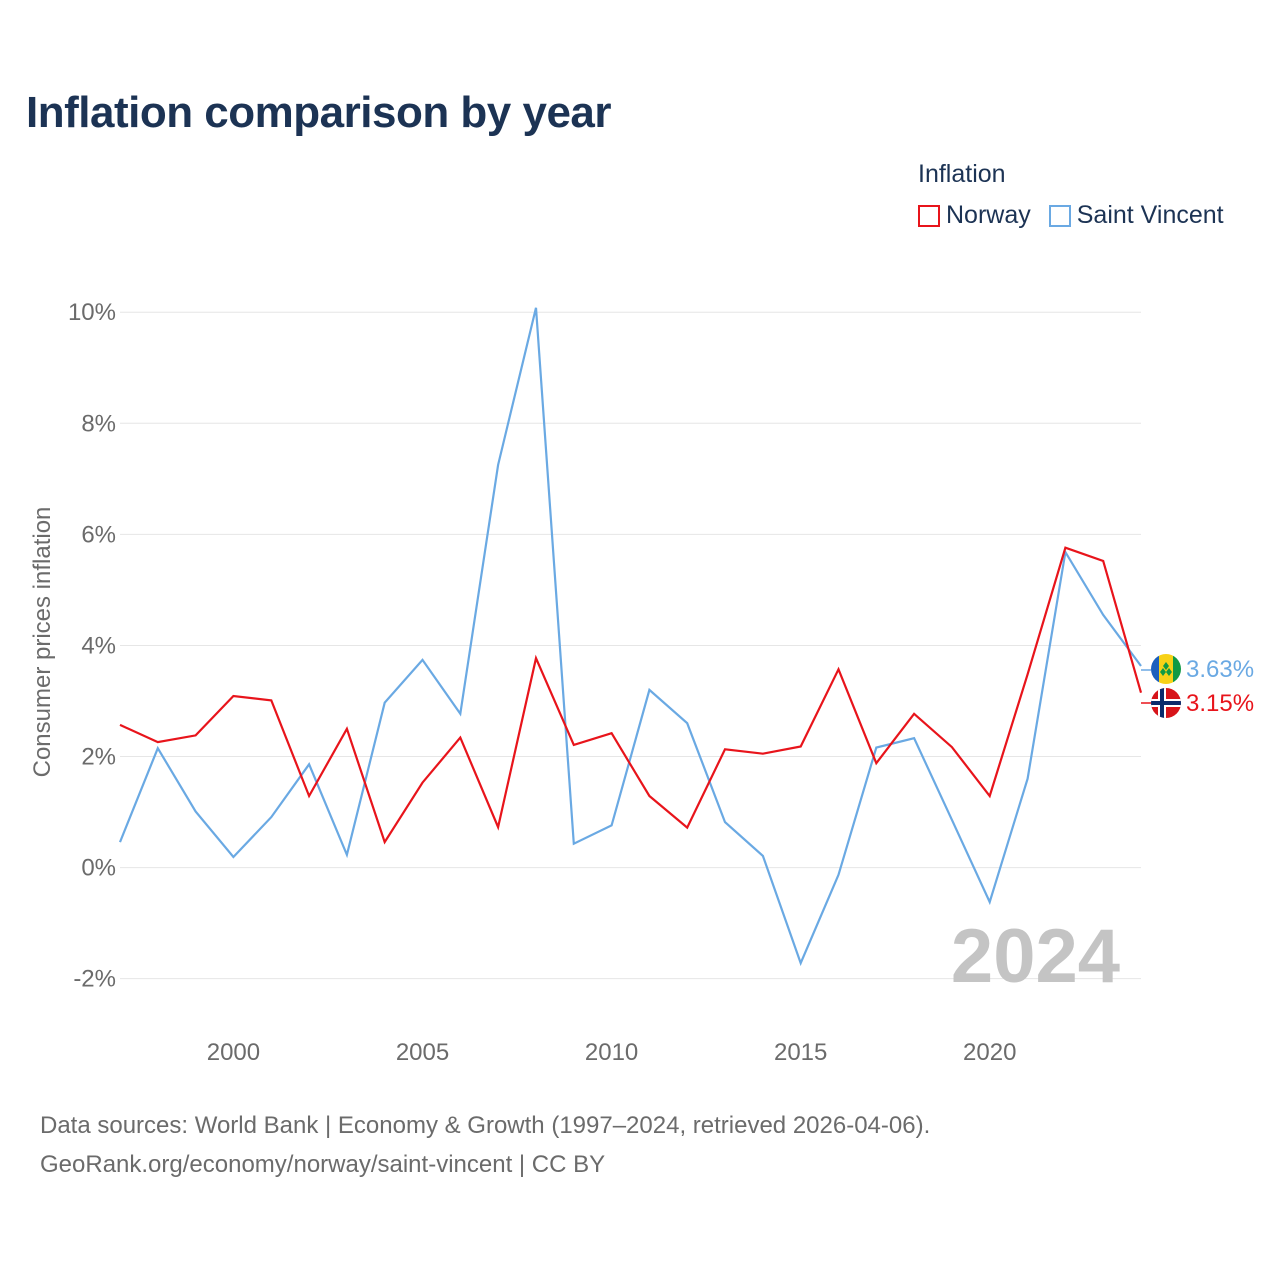  Describe the element at coordinates (1150, 215) in the screenshot. I see `legend-label-saint-vincent: Saint Vincent` at that location.